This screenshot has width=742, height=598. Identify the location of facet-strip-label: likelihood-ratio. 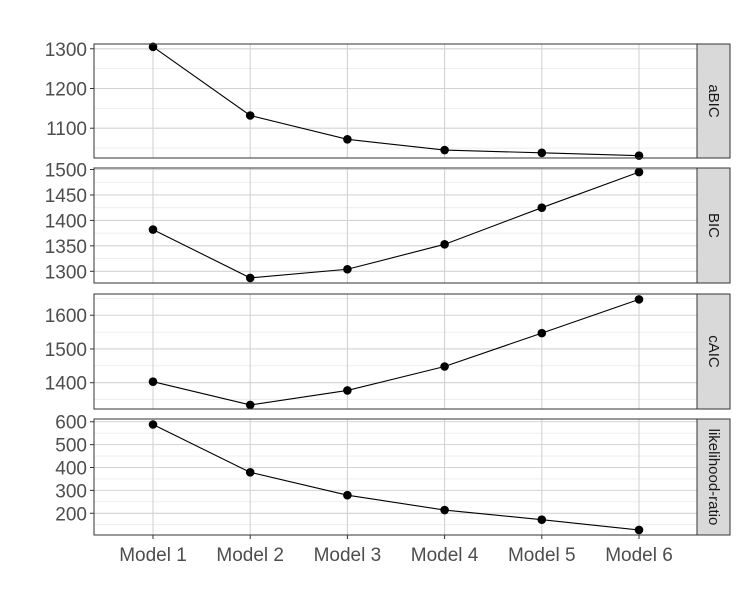
(713, 477).